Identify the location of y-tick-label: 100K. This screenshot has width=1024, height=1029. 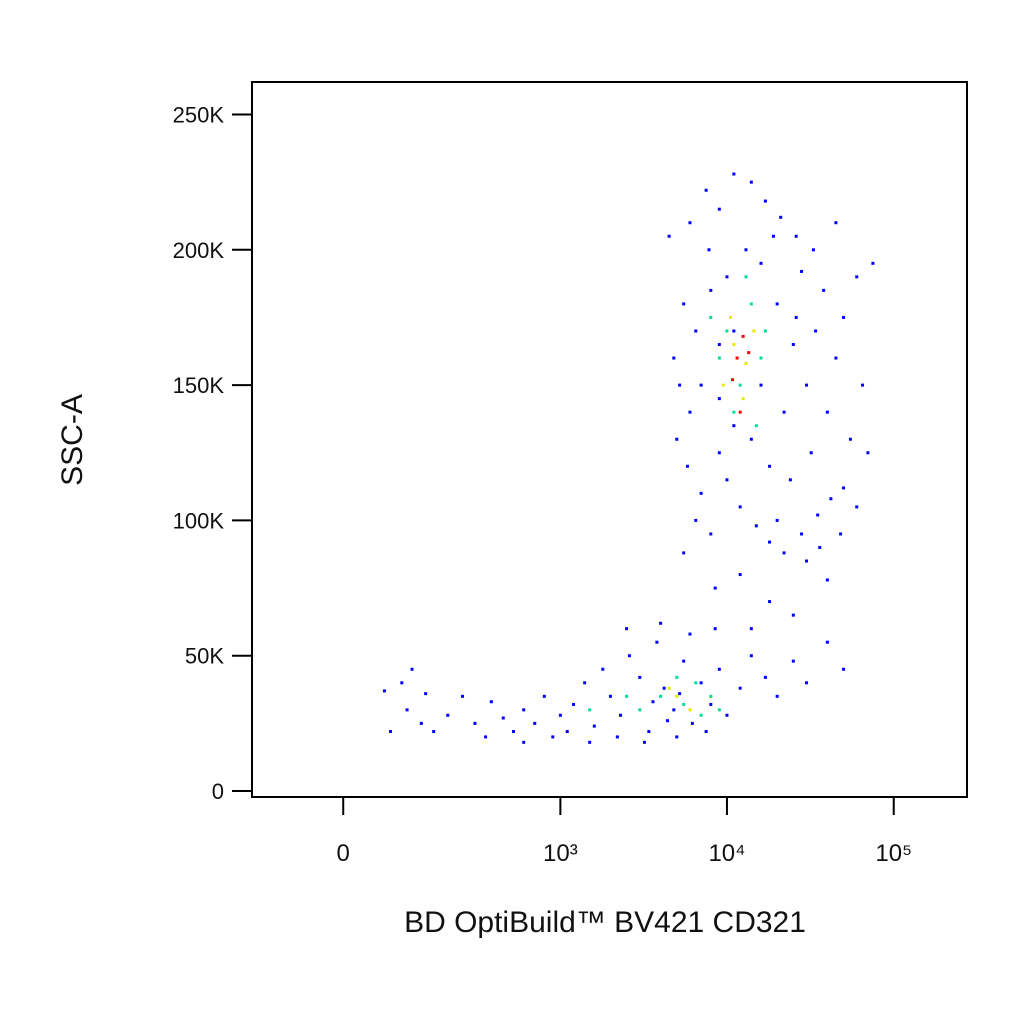
(199, 520).